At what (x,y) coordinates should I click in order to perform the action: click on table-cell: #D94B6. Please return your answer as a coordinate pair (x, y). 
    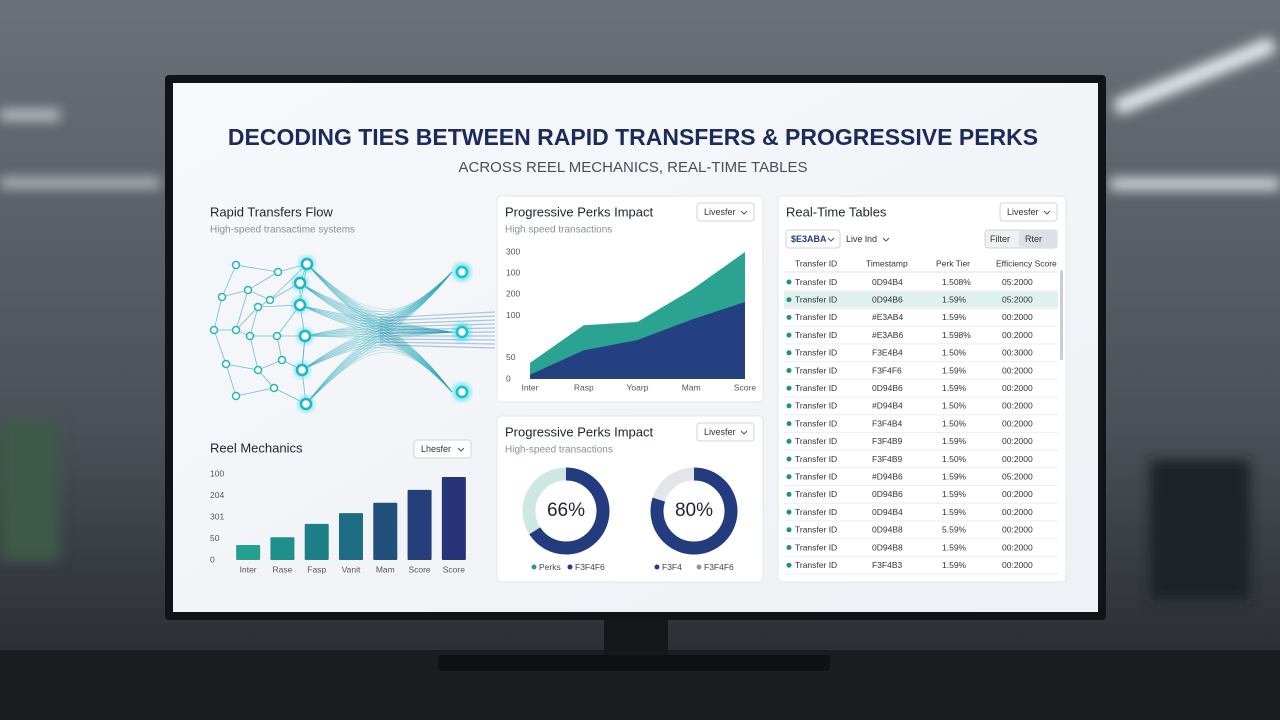
    Looking at the image, I should click on (887, 476).